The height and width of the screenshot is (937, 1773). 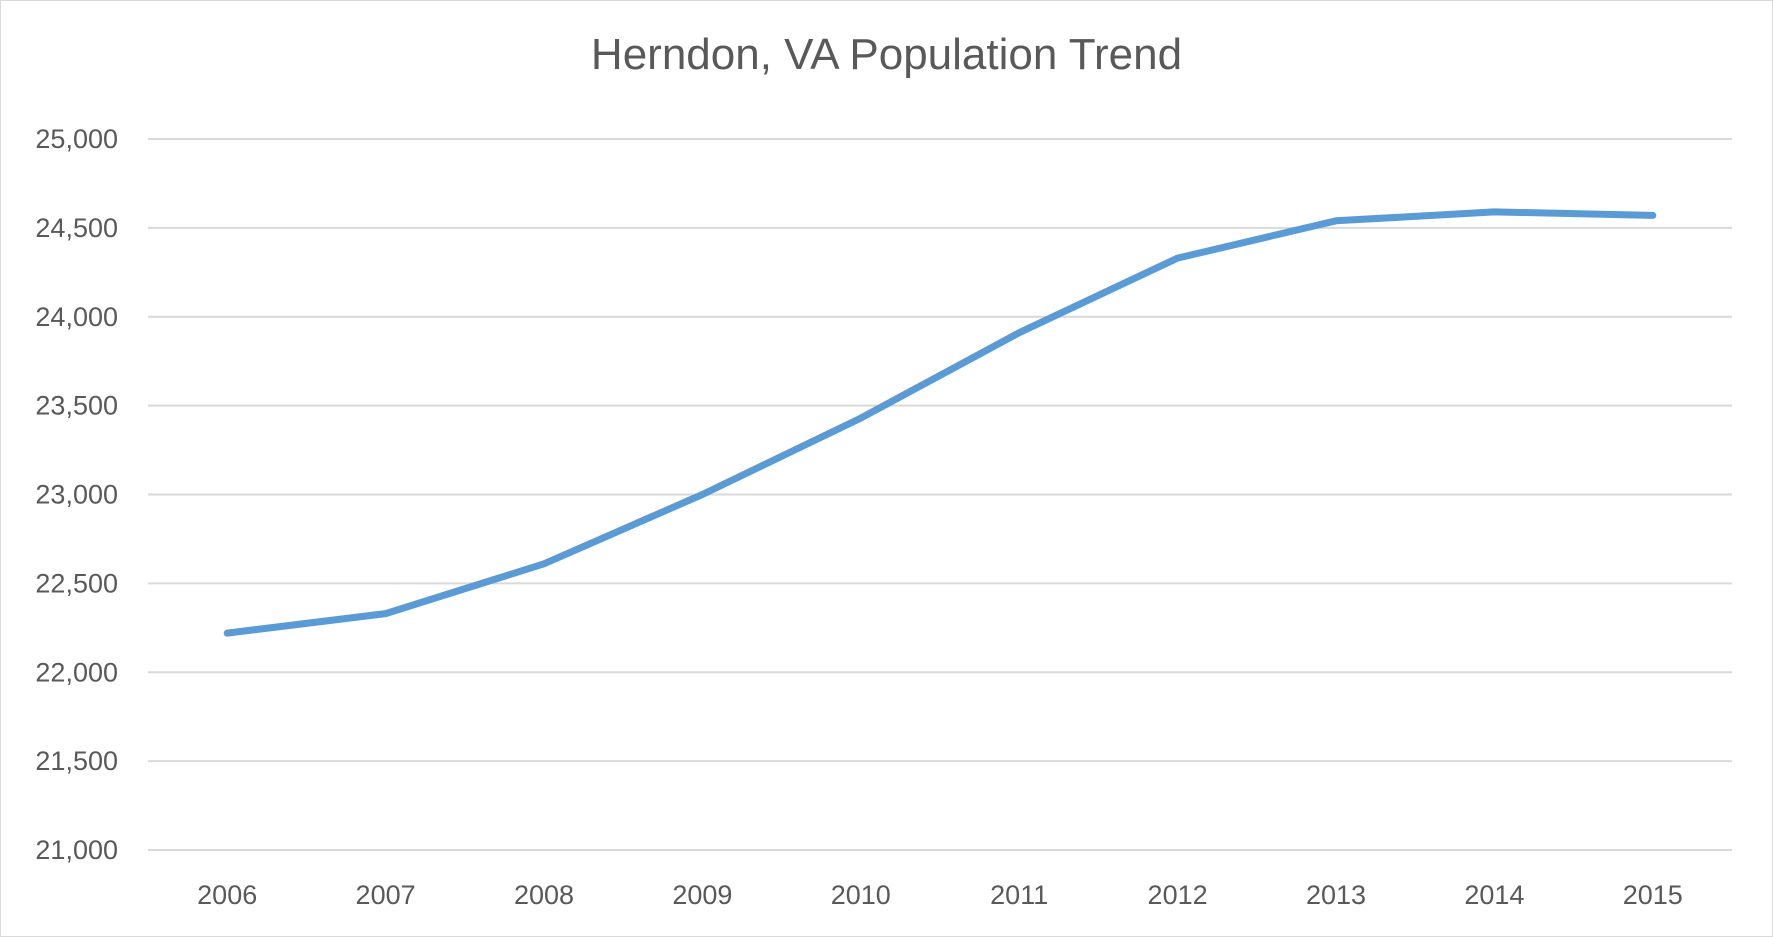 What do you see at coordinates (702, 895) in the screenshot?
I see `x-tick-label: 2009` at bounding box center [702, 895].